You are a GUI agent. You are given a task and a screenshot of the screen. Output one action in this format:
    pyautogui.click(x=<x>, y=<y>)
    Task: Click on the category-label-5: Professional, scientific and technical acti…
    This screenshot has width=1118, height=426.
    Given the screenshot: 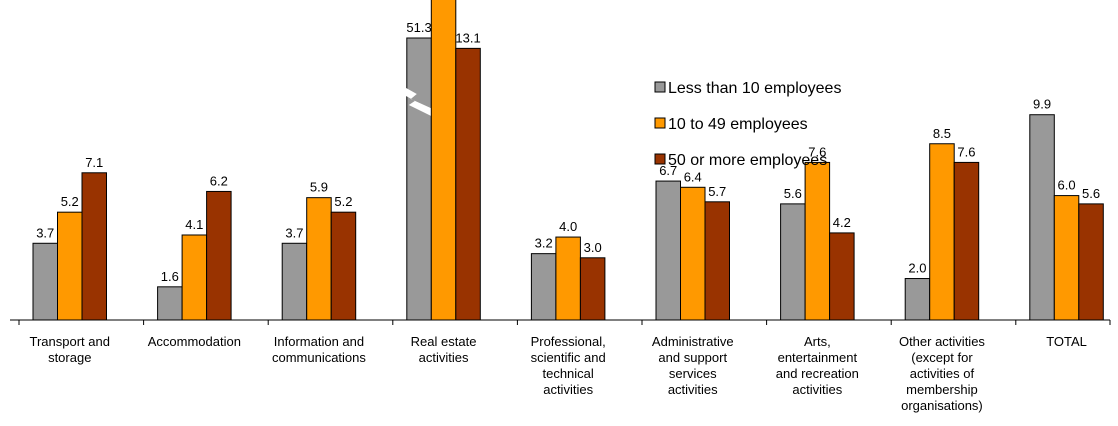 What is the action you would take?
    pyautogui.click(x=568, y=365)
    